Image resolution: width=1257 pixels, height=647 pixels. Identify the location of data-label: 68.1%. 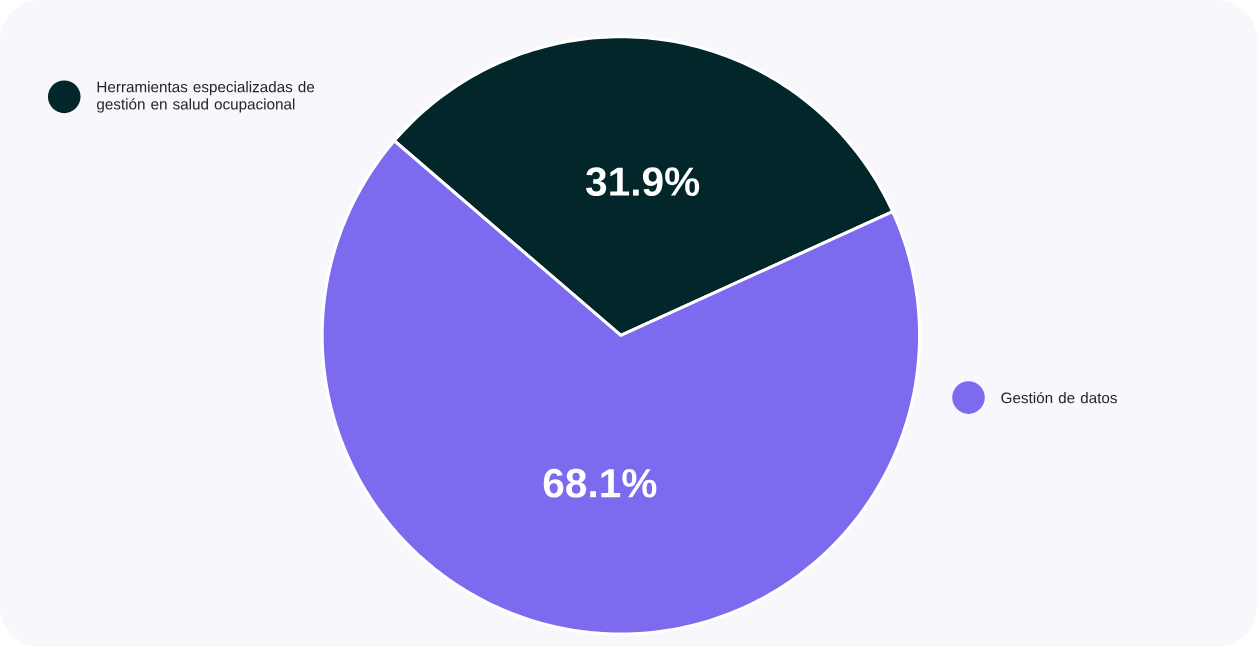
(600, 483).